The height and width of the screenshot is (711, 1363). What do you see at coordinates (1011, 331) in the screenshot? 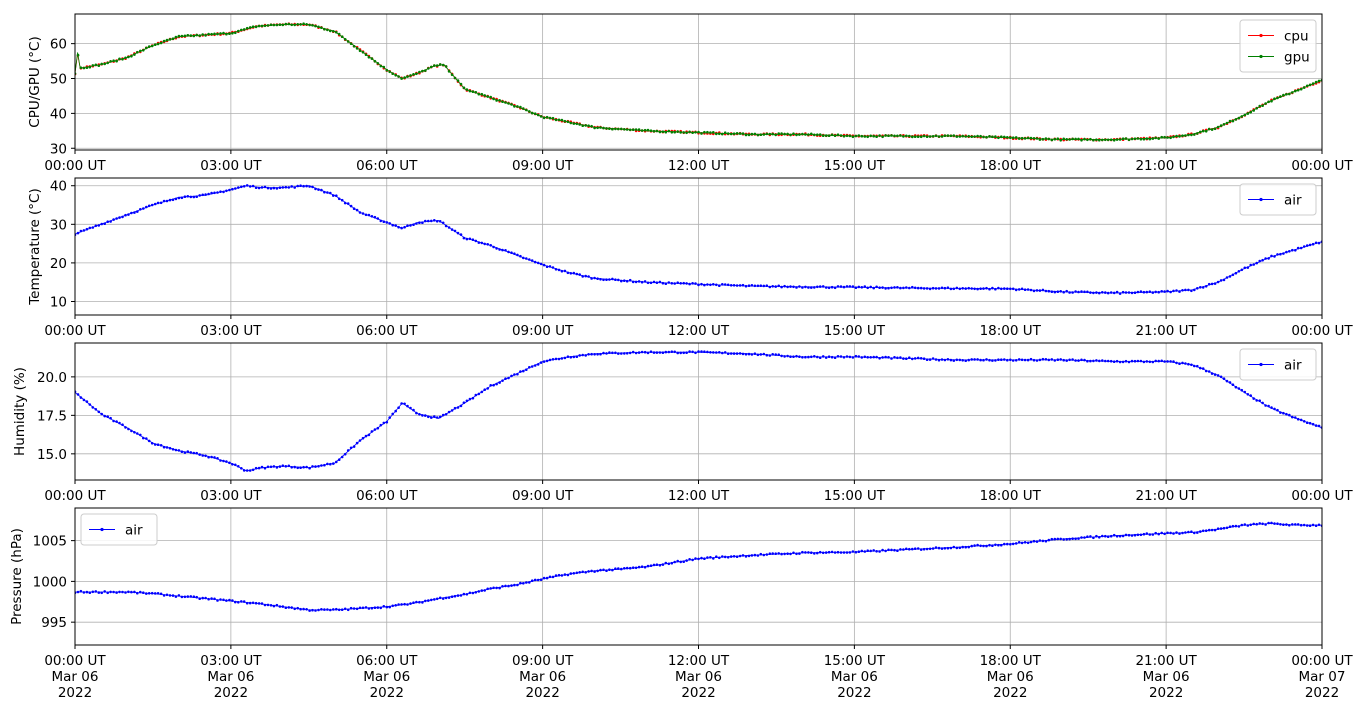
I see `x-tick-label: 18:00 UT` at bounding box center [1011, 331].